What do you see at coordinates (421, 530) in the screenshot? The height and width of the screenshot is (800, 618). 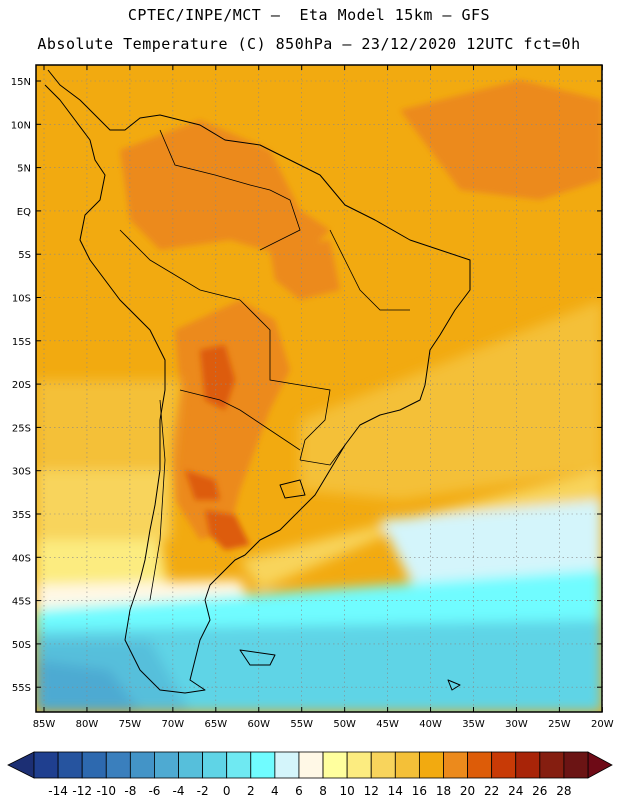 I see `field-14-16-south` at bounding box center [421, 530].